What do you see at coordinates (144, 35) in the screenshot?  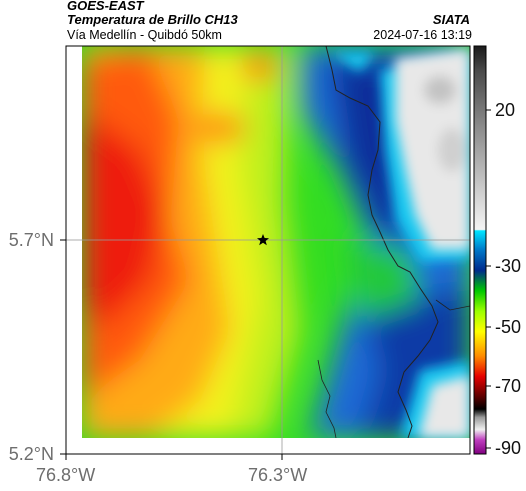 I see `subtitle-route: Vía Medellín - Quibdó 50km` at bounding box center [144, 35].